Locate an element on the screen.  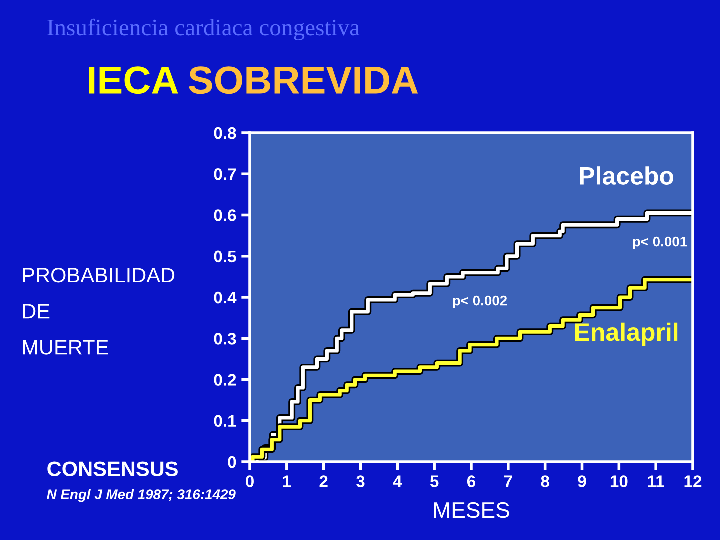
text: CONSENSUS is located at coordinates (113, 469).